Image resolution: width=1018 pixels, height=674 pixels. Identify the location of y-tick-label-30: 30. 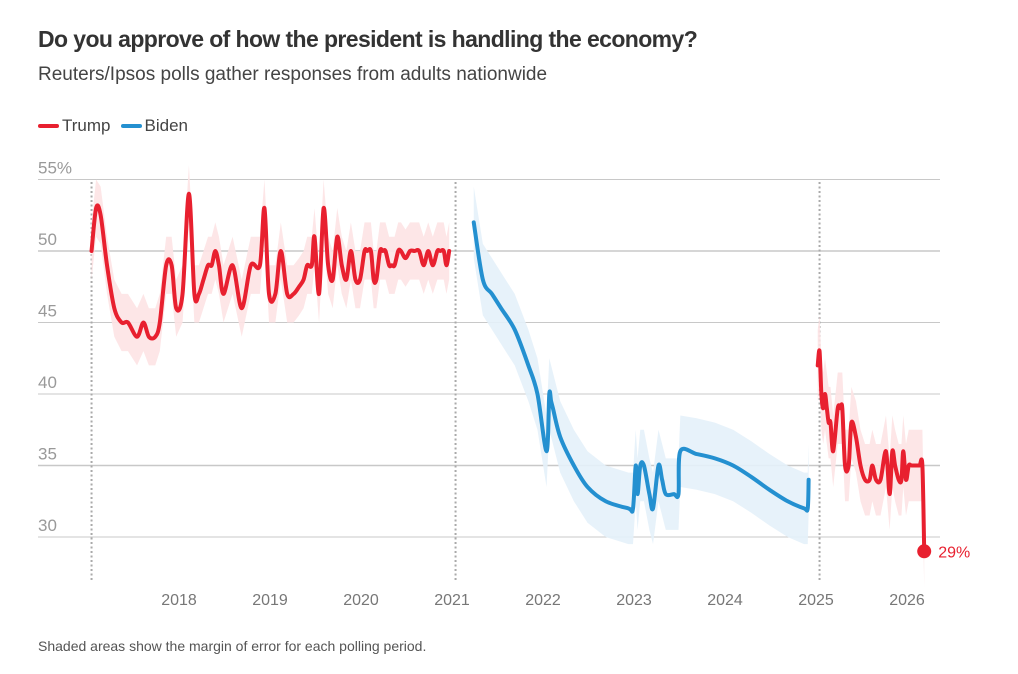
(47, 525).